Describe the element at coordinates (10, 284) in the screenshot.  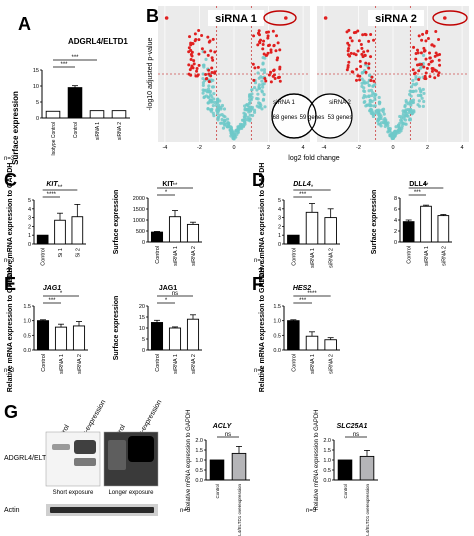
I see `panel-letter-e: E` at that location.